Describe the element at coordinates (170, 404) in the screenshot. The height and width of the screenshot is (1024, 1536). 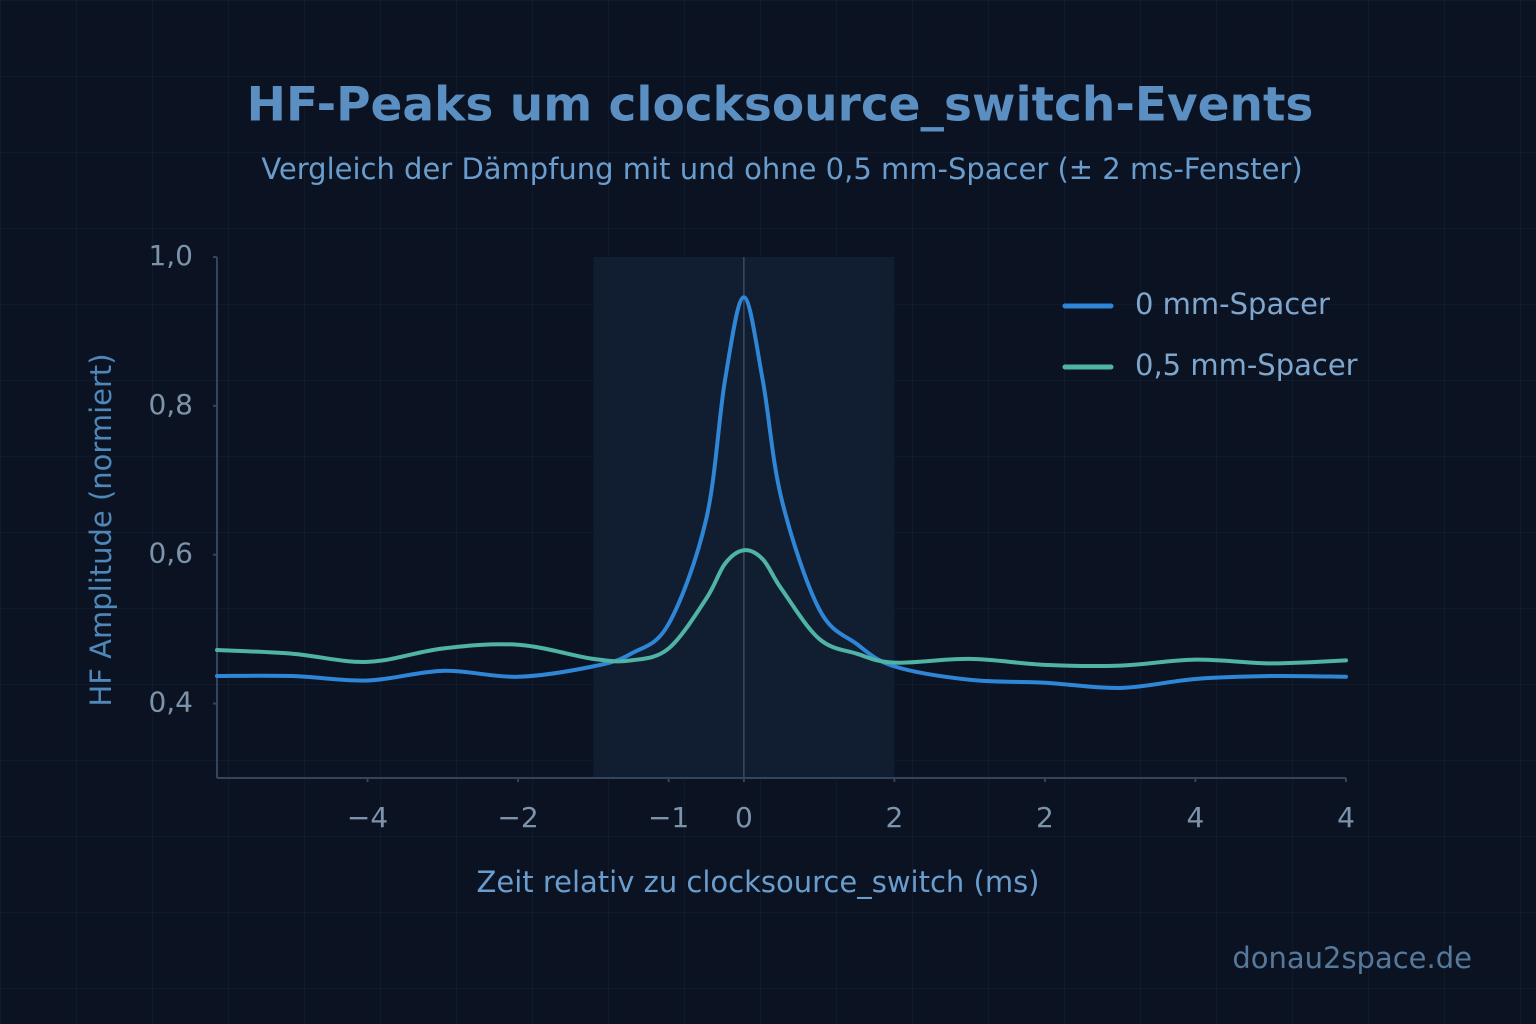
I see `y-tick-label: 0,8` at that location.